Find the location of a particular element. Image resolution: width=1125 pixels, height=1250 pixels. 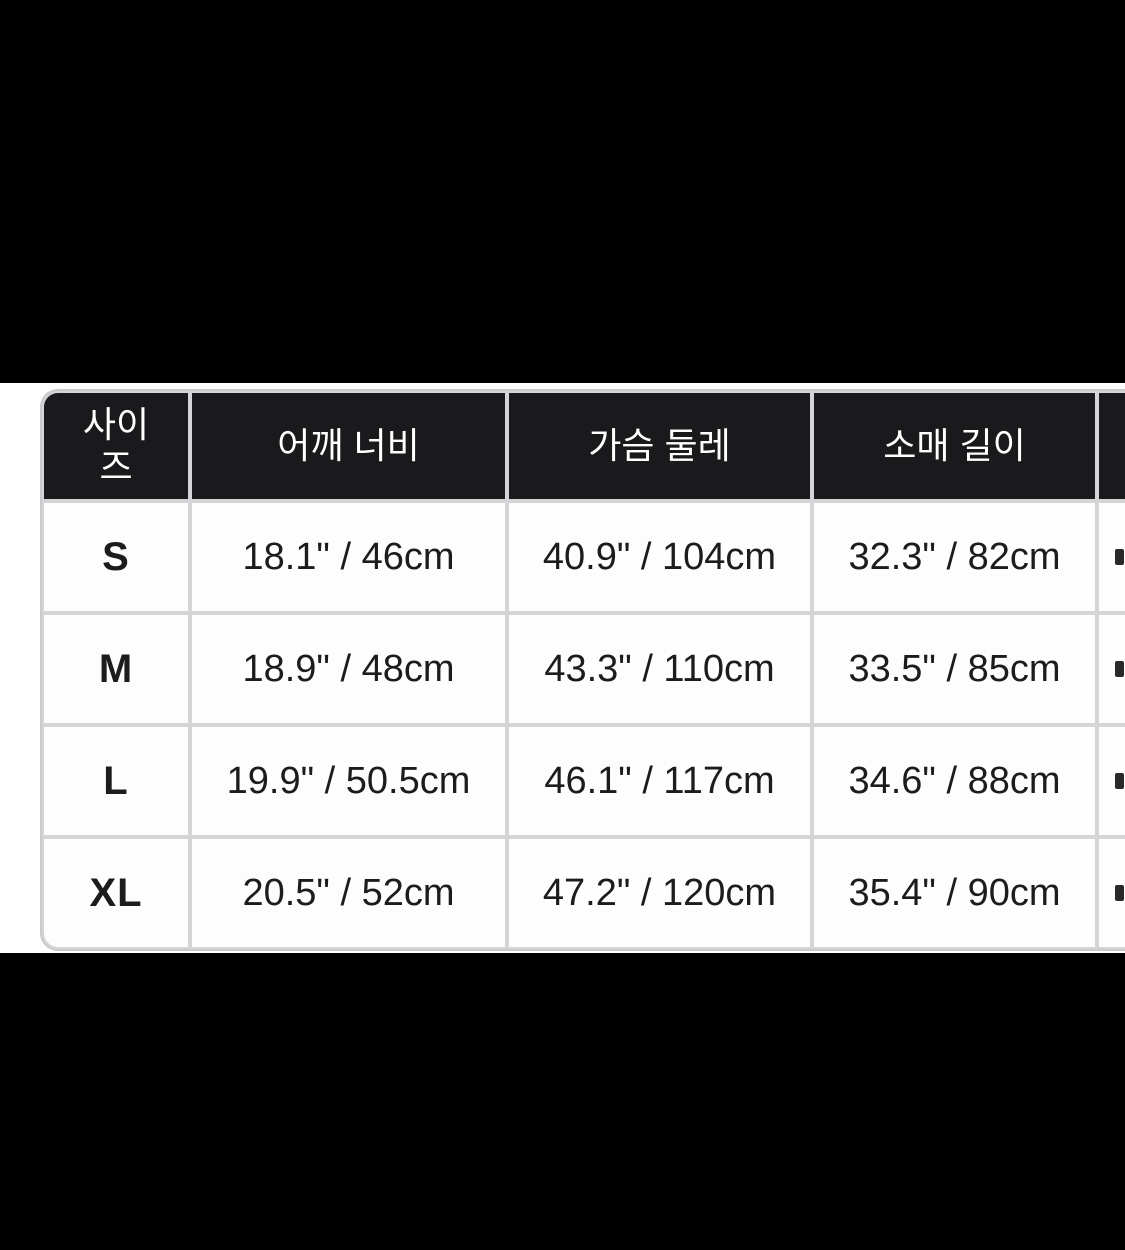

row-xl-sleeve-length-value: 35.4" / 90cm is located at coordinates (954, 892).